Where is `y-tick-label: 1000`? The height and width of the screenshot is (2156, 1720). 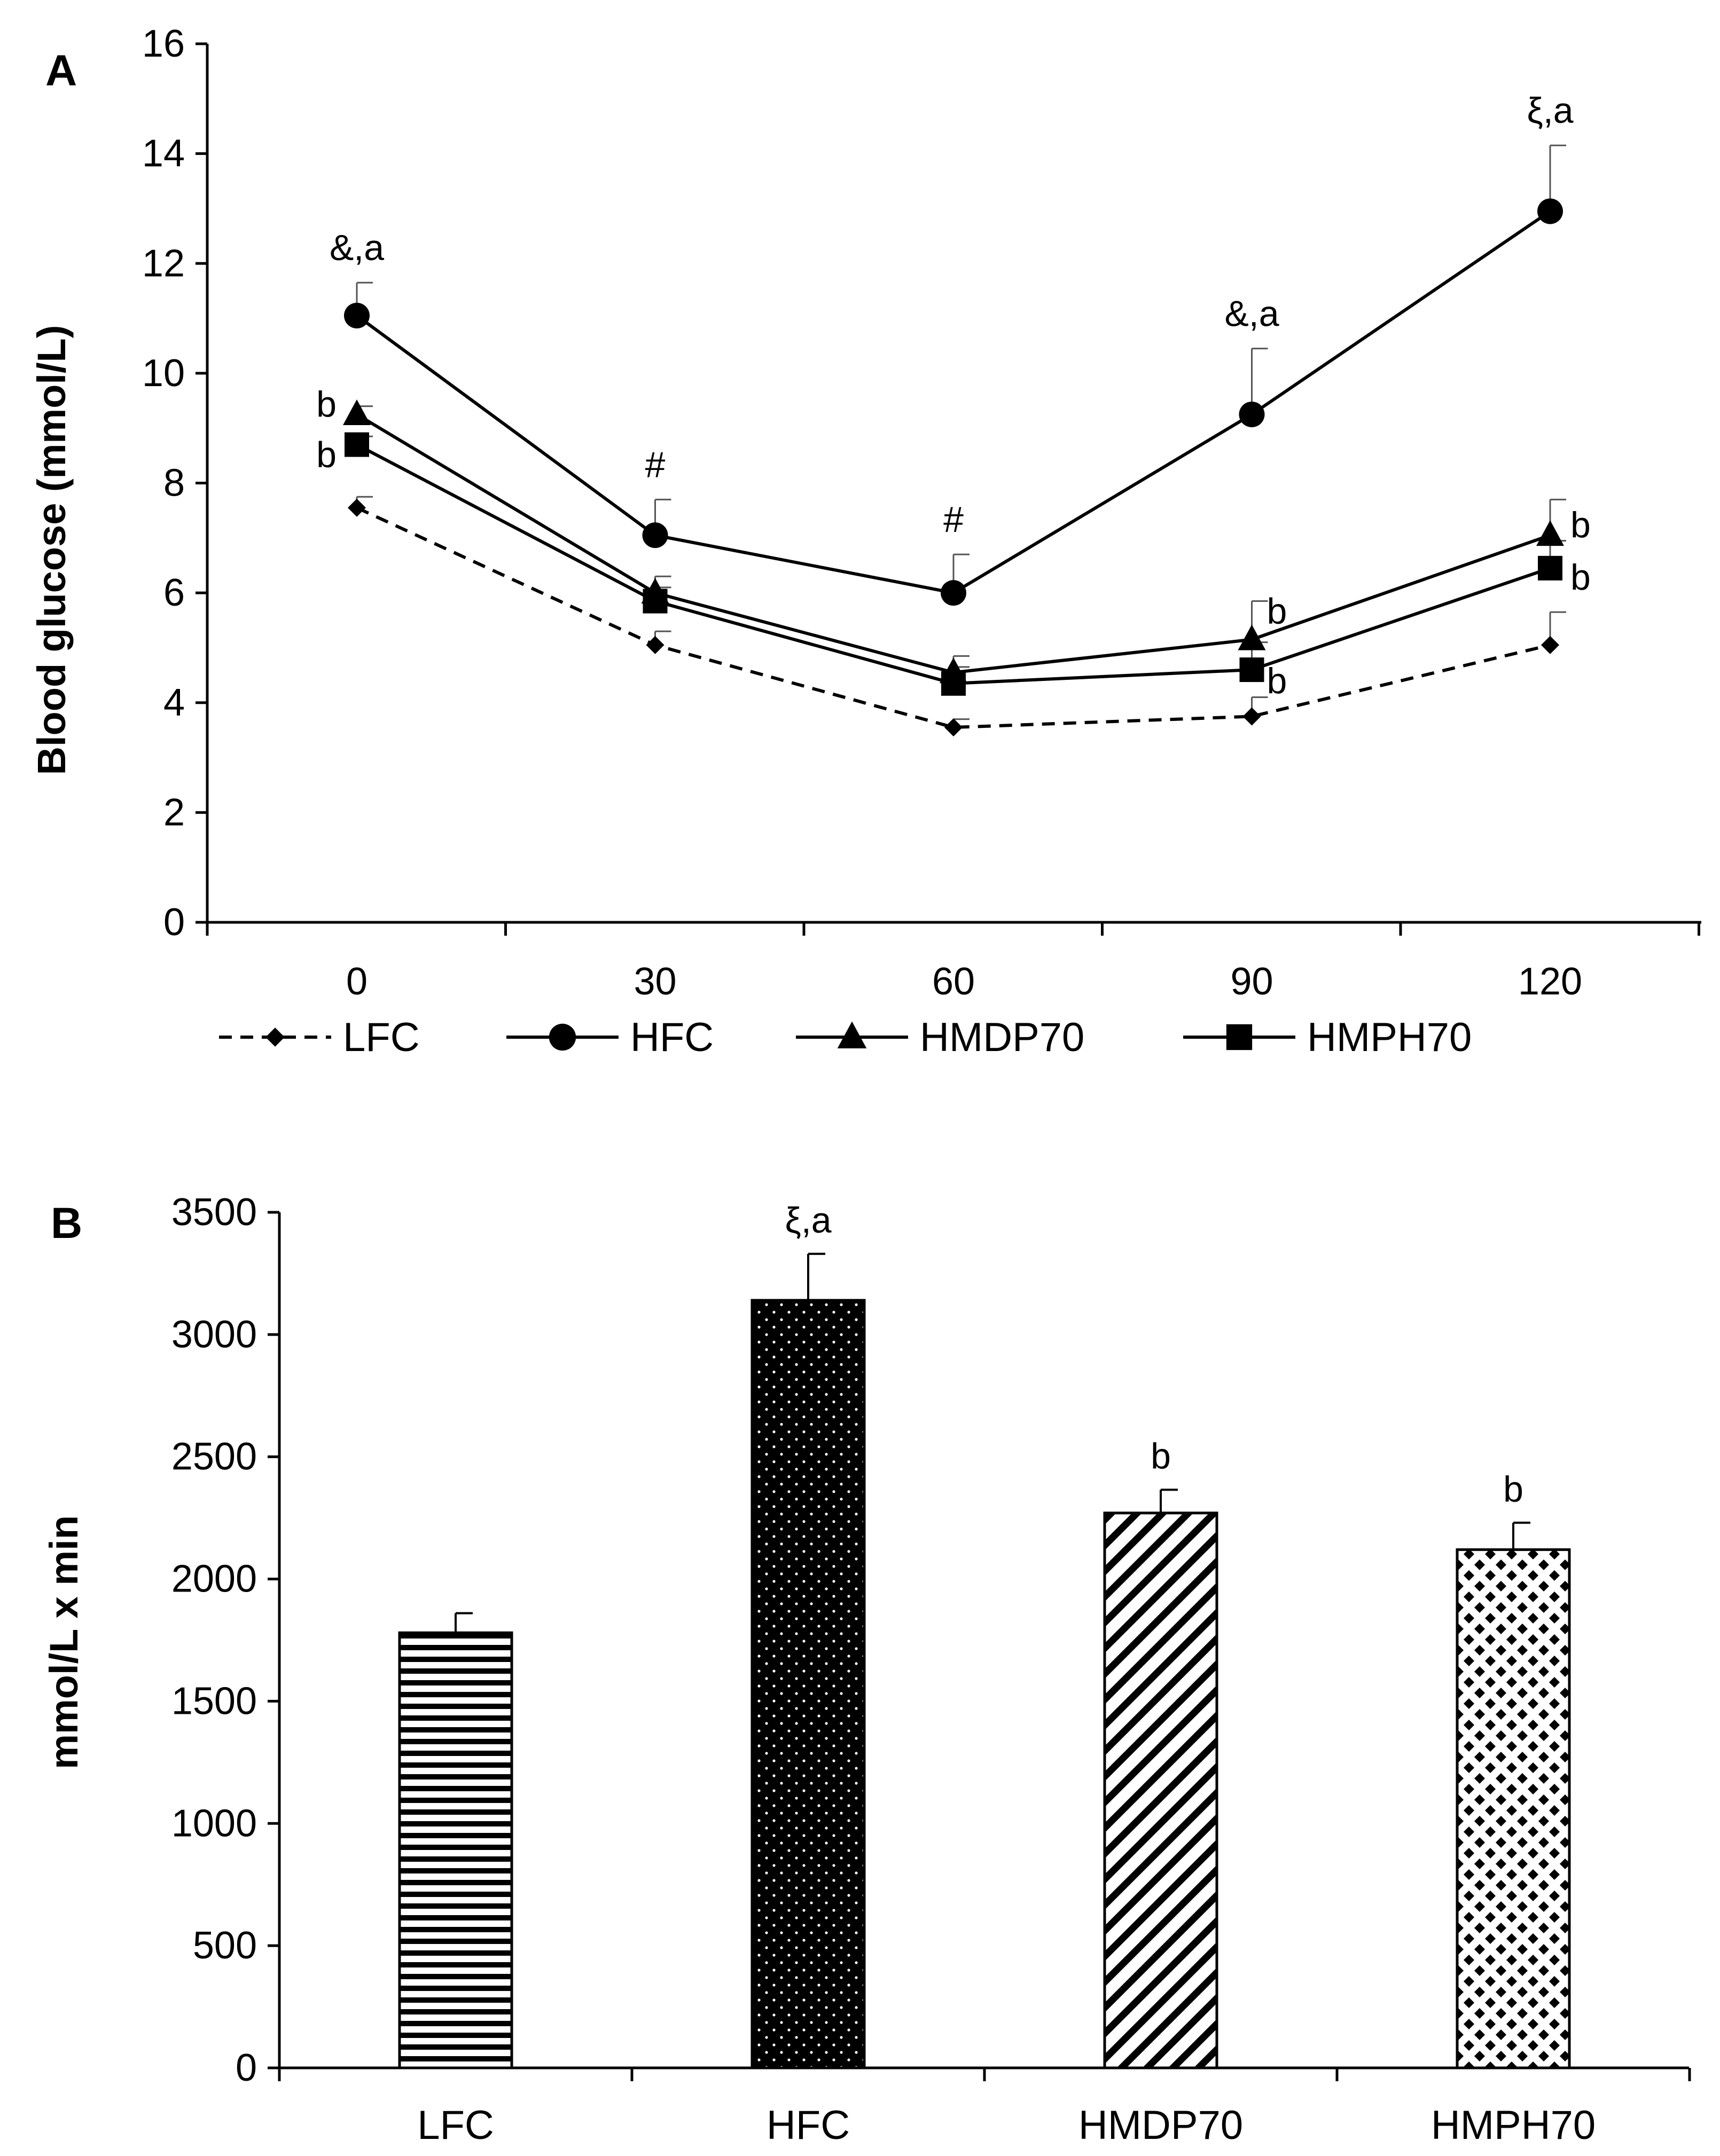 y-tick-label: 1000 is located at coordinates (214, 1823).